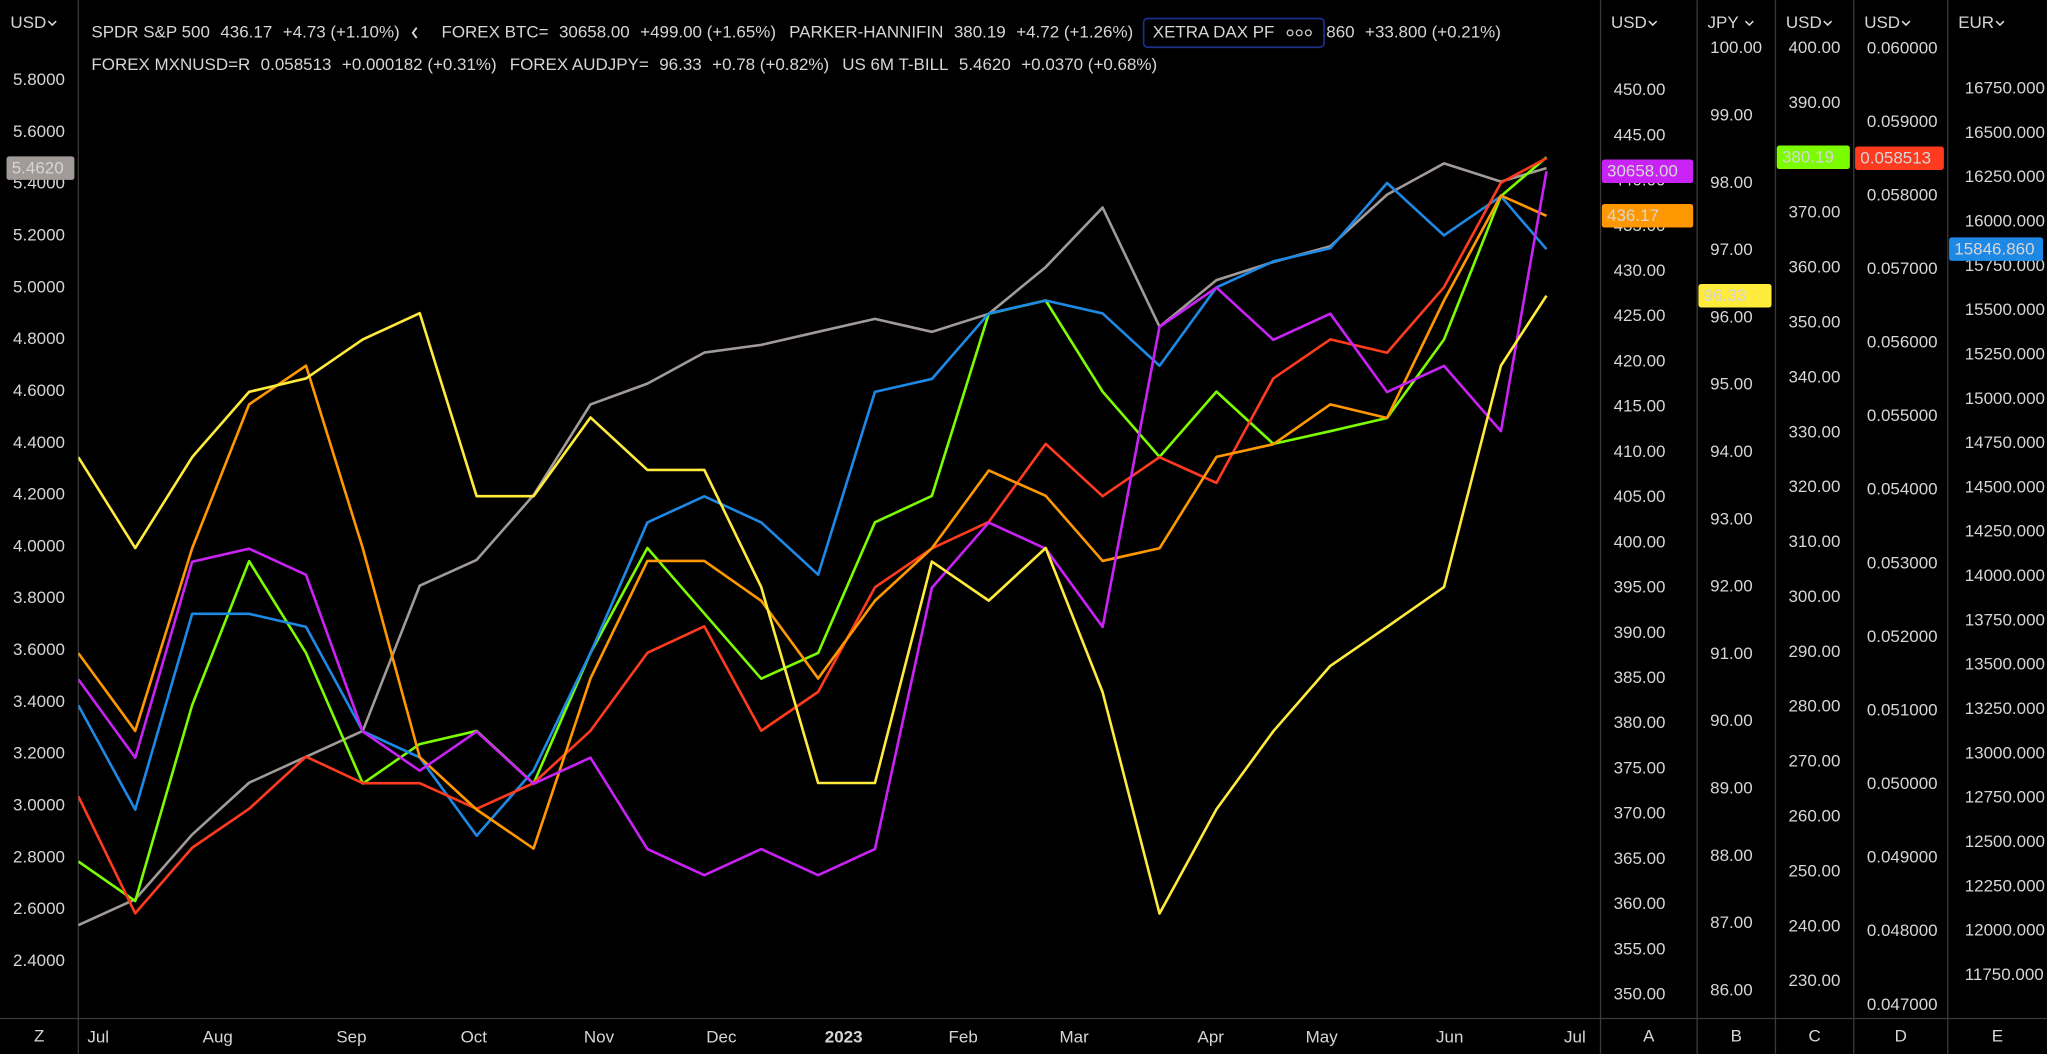  I want to click on y-tick-label: 240.00, so click(1815, 925).